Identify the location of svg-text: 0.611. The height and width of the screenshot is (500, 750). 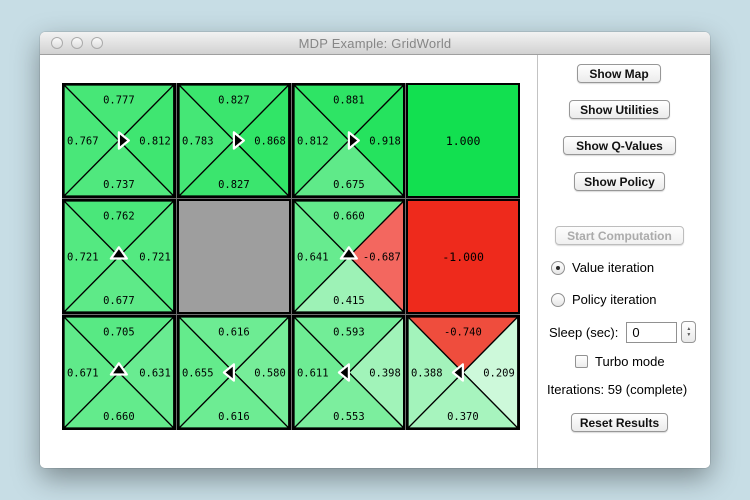
(312, 373).